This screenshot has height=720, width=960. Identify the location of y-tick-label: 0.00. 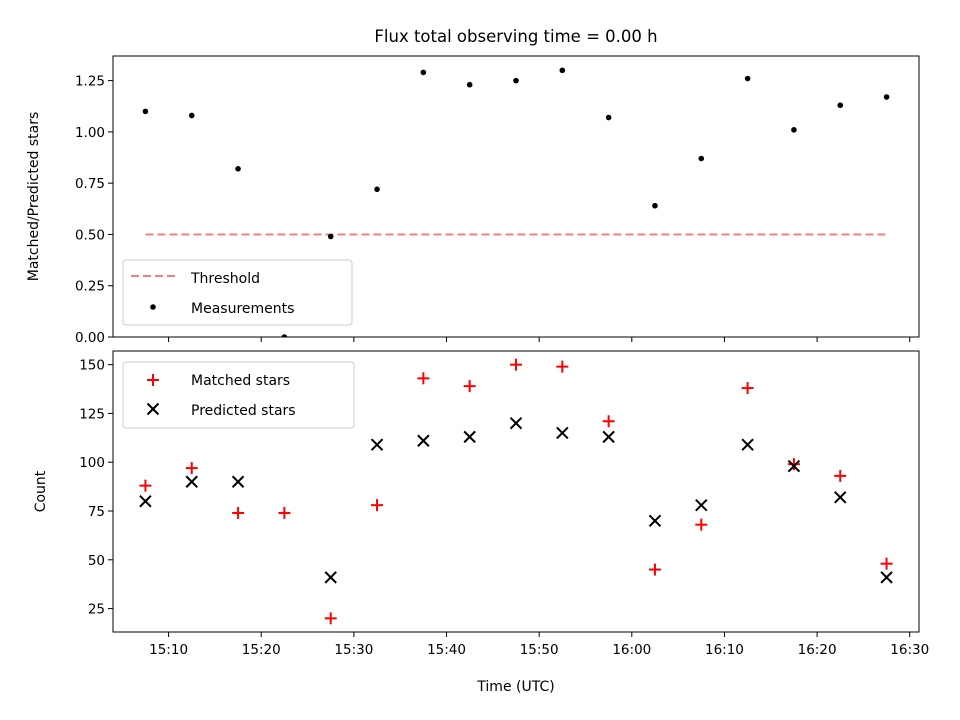
(90, 338).